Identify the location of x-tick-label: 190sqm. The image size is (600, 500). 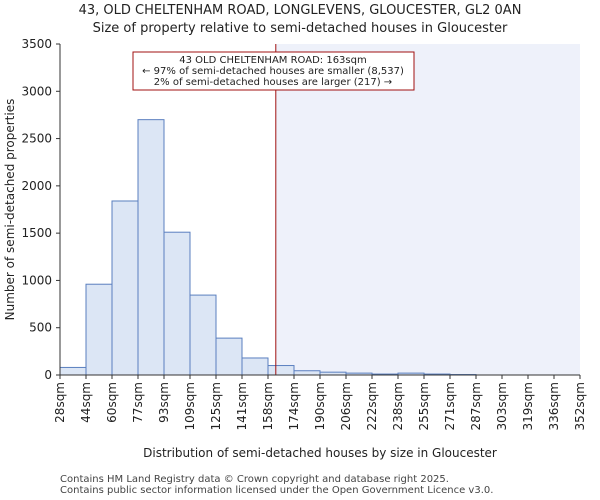
(320, 406).